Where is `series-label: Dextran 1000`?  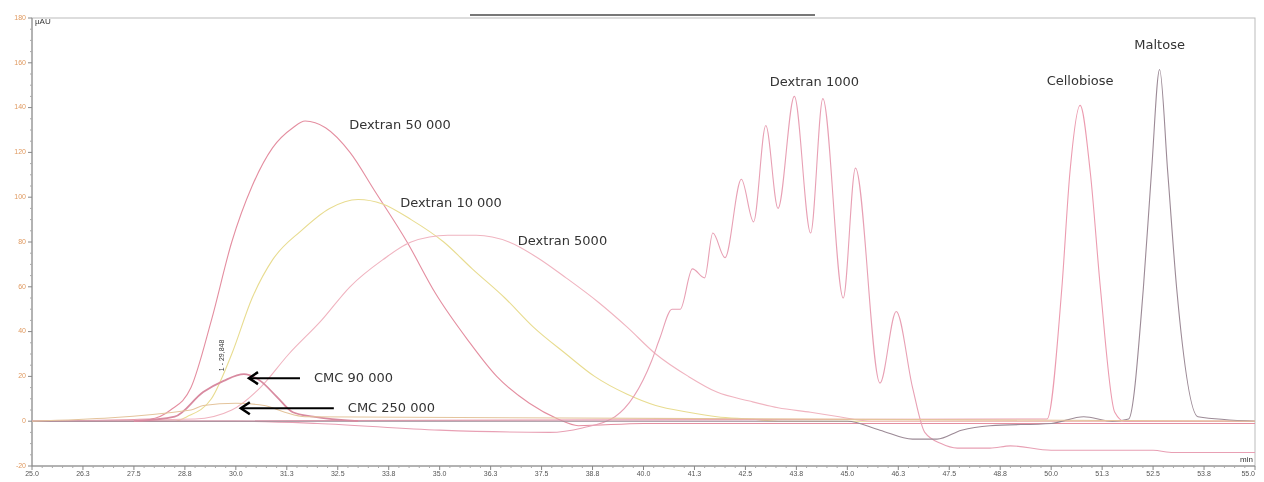
series-label: Dextran 1000 is located at coordinates (814, 81).